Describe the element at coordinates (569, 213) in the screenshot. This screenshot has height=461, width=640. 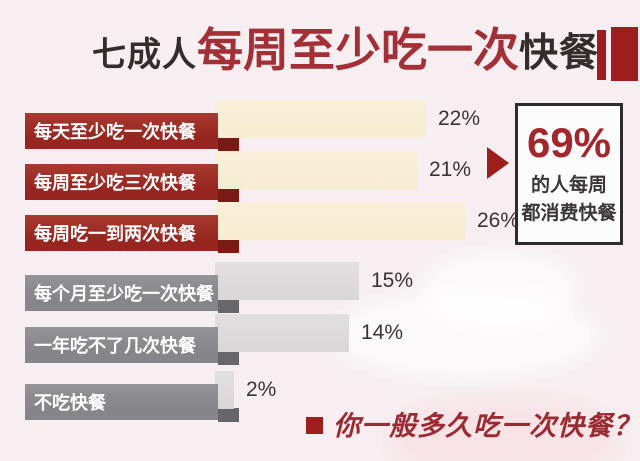
I see `highlight-caption-line2: 都消费快餐` at that location.